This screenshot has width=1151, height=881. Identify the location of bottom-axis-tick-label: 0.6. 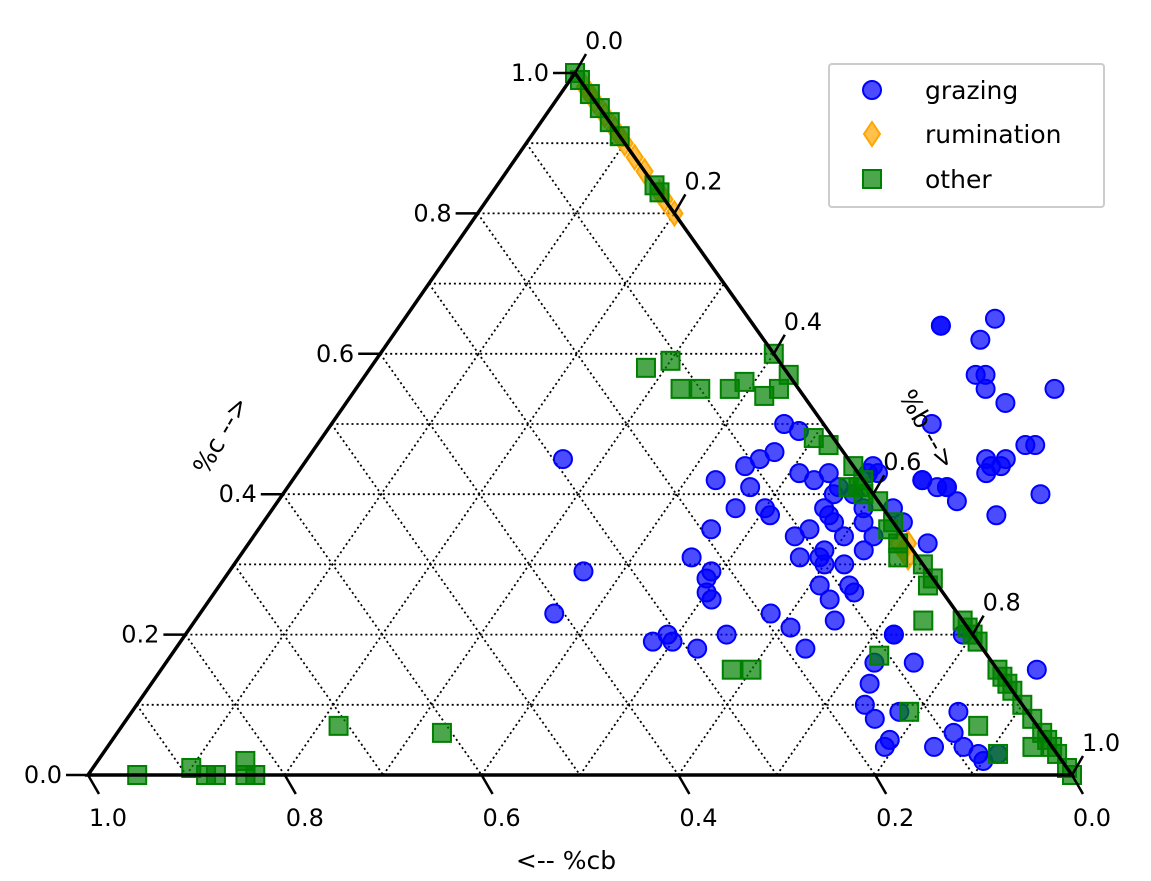
(502, 818).